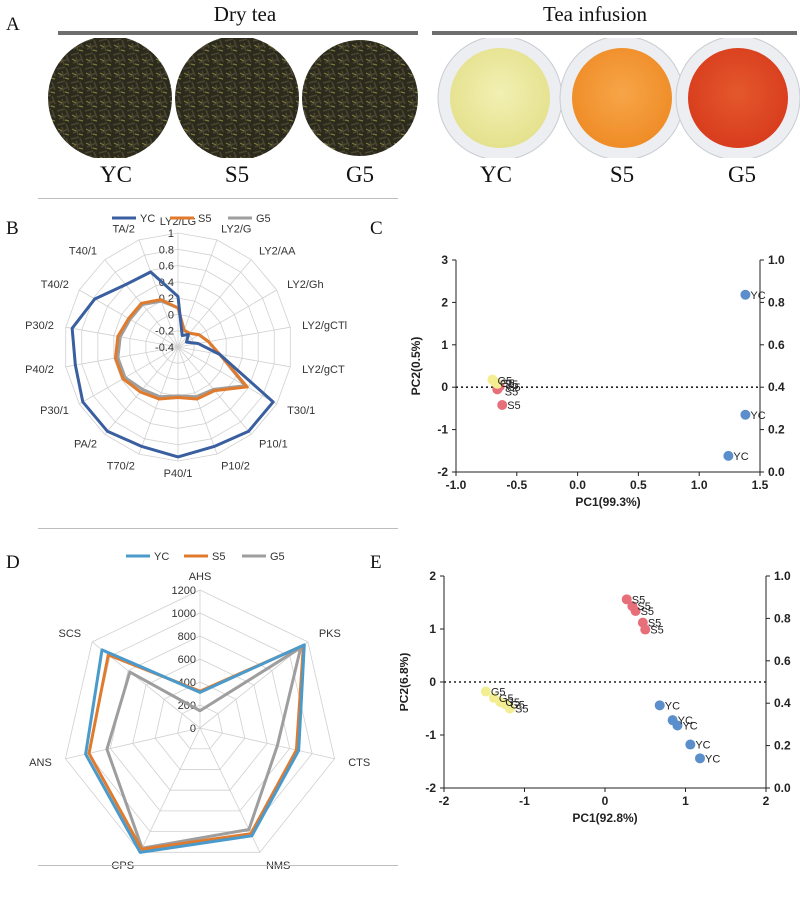 Image resolution: width=800 pixels, height=897 pixels. I want to click on y-tick-label: -1, so click(442, 430).